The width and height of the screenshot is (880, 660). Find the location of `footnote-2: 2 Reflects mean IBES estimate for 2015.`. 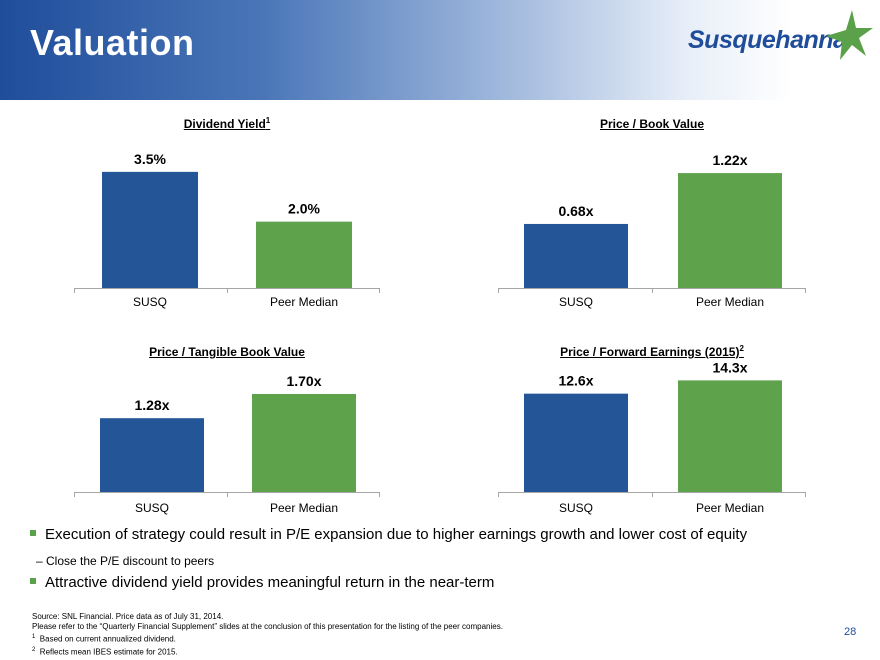

footnote-2: 2 Reflects mean IBES estimate for 2015. is located at coordinates (105, 651).